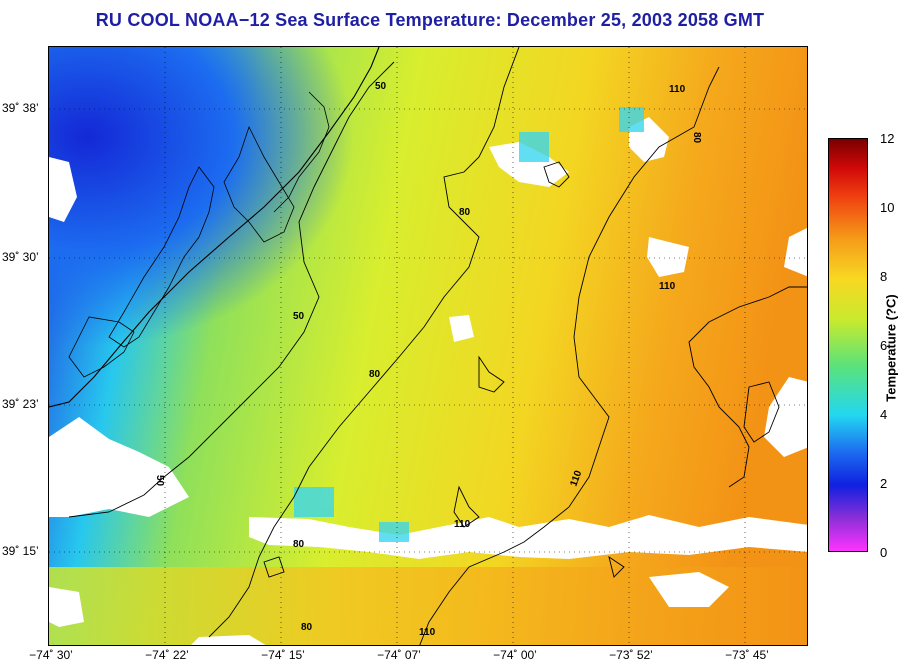  Describe the element at coordinates (631, 655) in the screenshot. I see `longitude-label: −73˚ 52’` at that location.